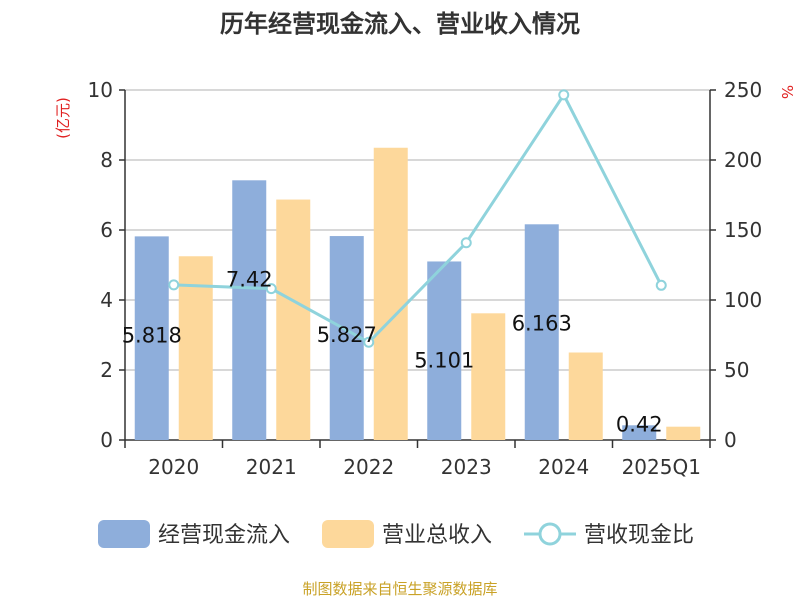  I want to click on right-axis-tick-label: 200, so click(743, 160).